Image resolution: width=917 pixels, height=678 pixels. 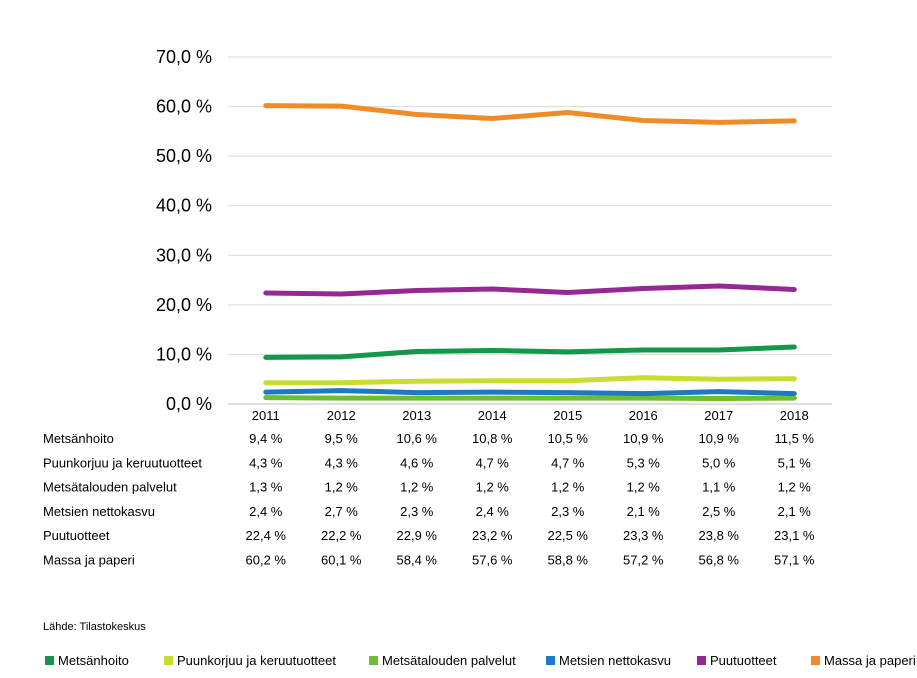 What do you see at coordinates (492, 415) in the screenshot?
I see `x-tick-label: 2014` at bounding box center [492, 415].